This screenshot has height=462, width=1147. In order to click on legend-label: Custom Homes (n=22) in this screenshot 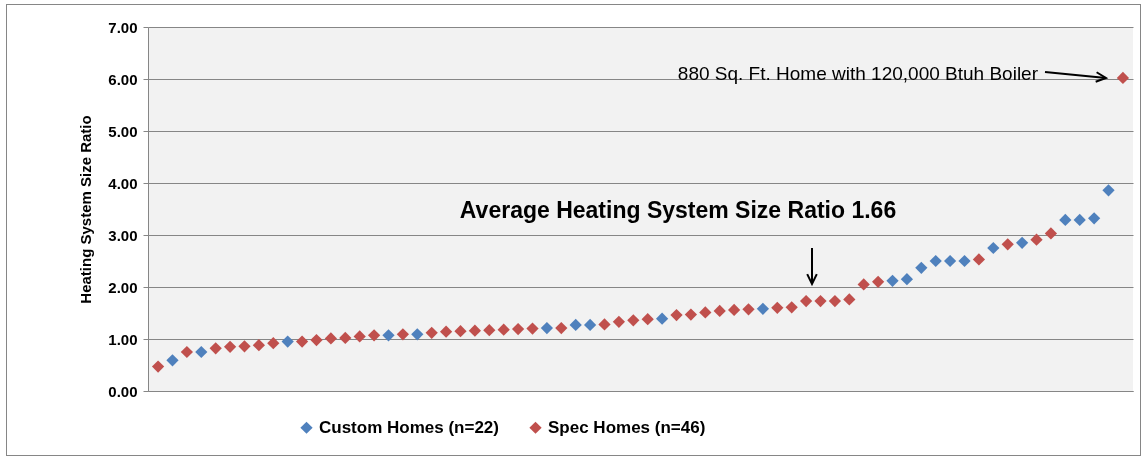, I will do `click(409, 427)`.